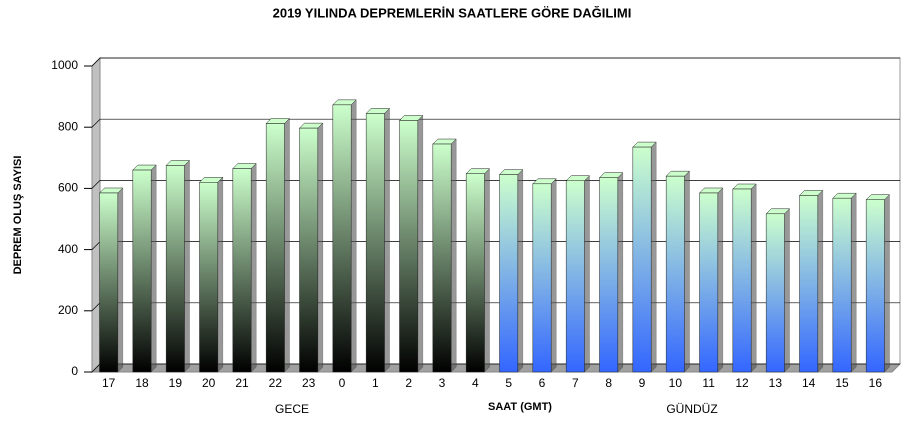 This screenshot has height=421, width=904. Describe the element at coordinates (209, 383) in the screenshot. I see `x-tick-label: 20` at that location.